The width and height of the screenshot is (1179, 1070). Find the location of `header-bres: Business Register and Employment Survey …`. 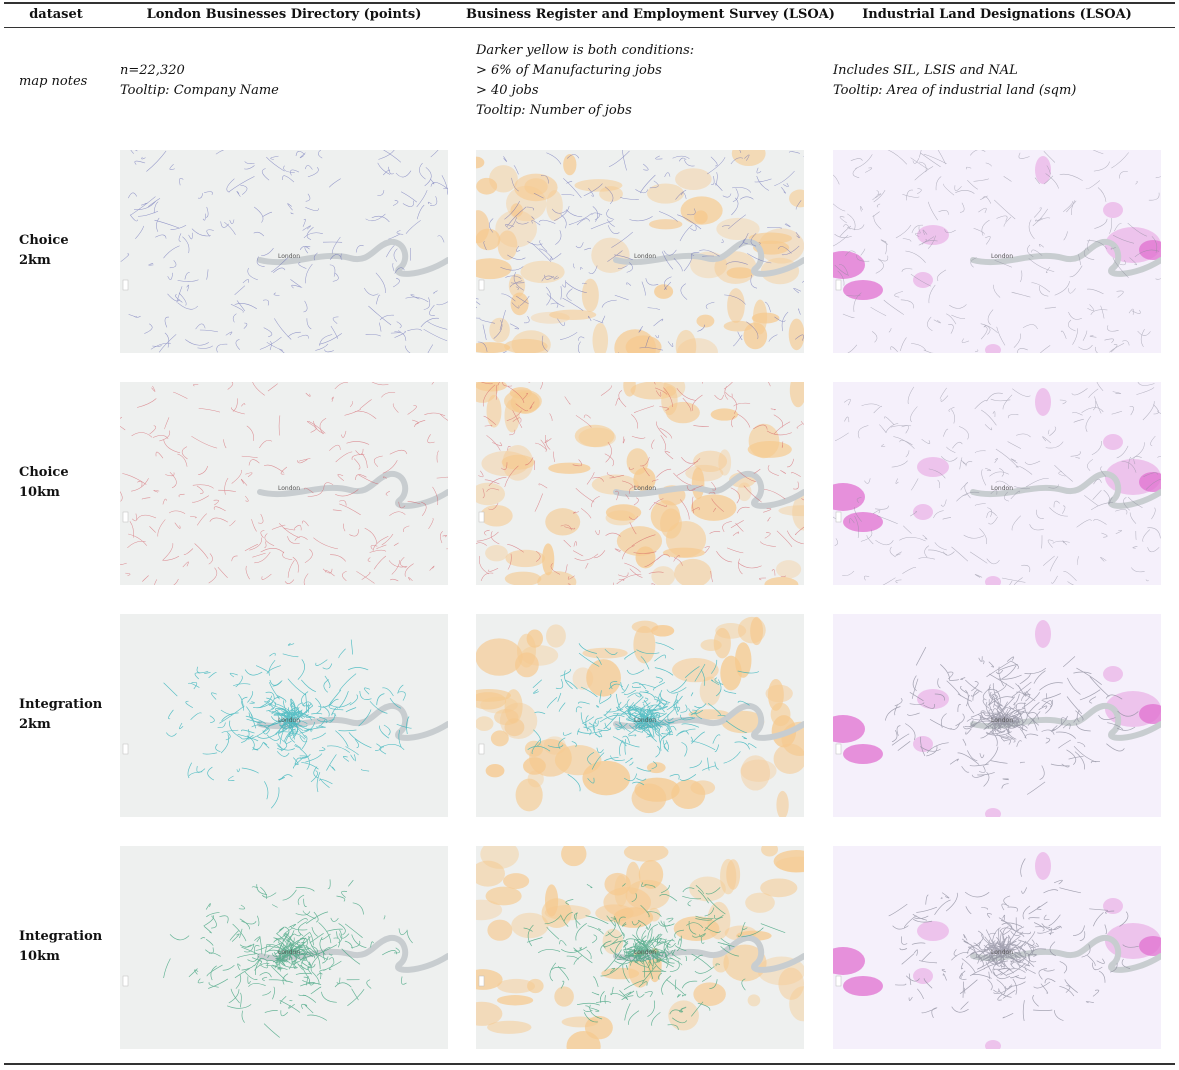

header-bres: Business Register and Employment Survey … is located at coordinates (650, 14).